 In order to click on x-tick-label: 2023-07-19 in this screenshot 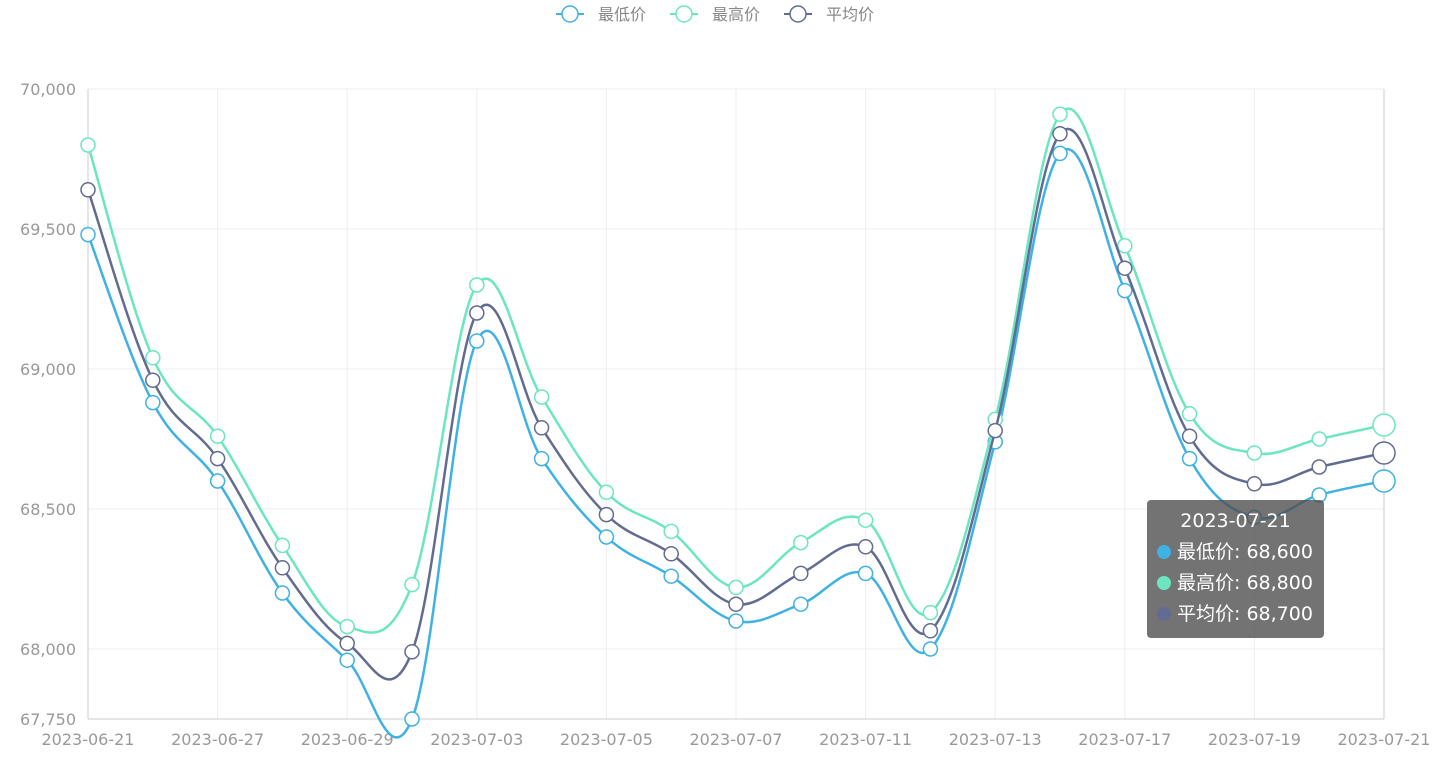, I will do `click(1254, 739)`.